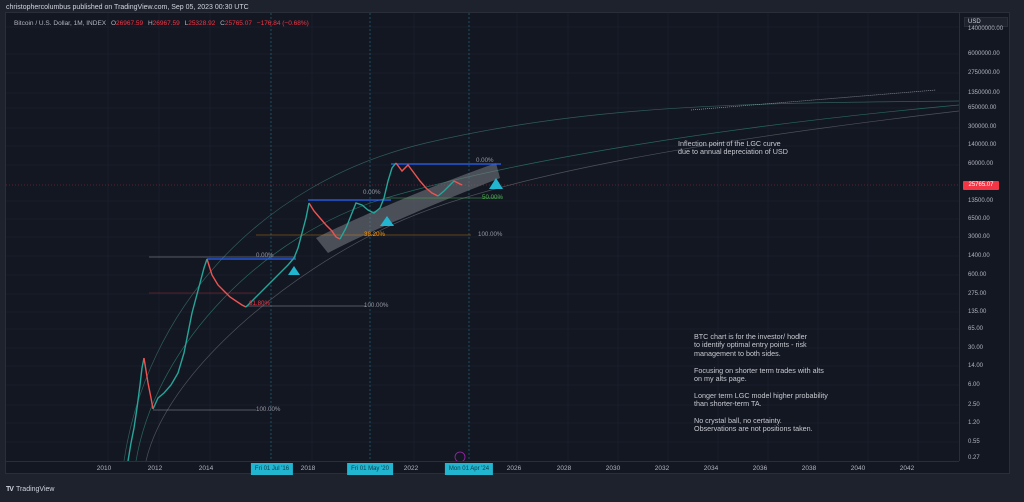 The height and width of the screenshot is (502, 1024). Describe the element at coordinates (370, 469) in the screenshot. I see `date-marker-badge: Fri 01 May '20` at that location.